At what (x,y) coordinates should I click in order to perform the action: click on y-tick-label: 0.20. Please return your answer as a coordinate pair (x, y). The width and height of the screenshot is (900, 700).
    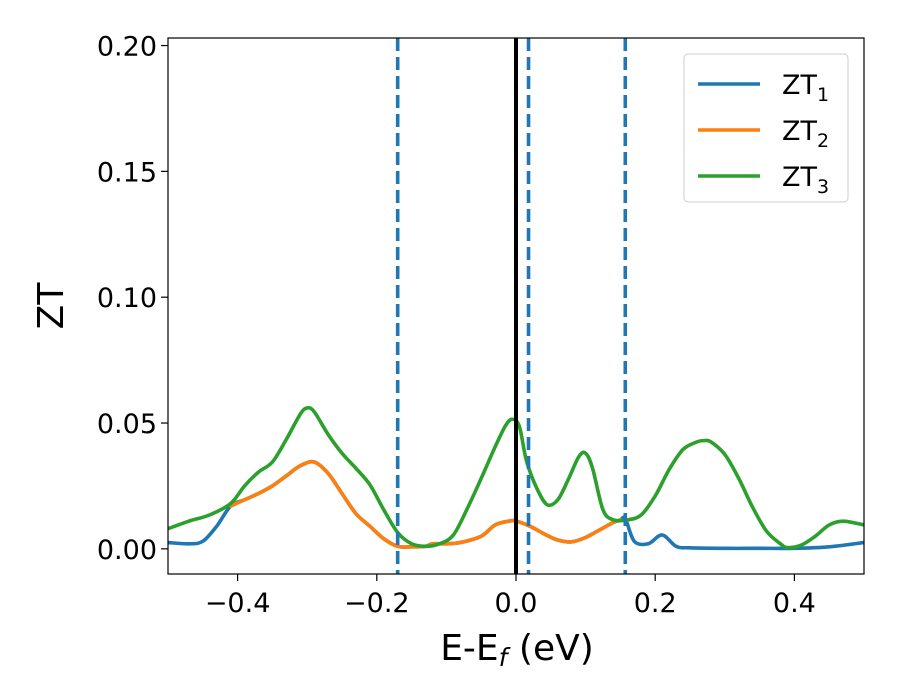
    Looking at the image, I should click on (127, 47).